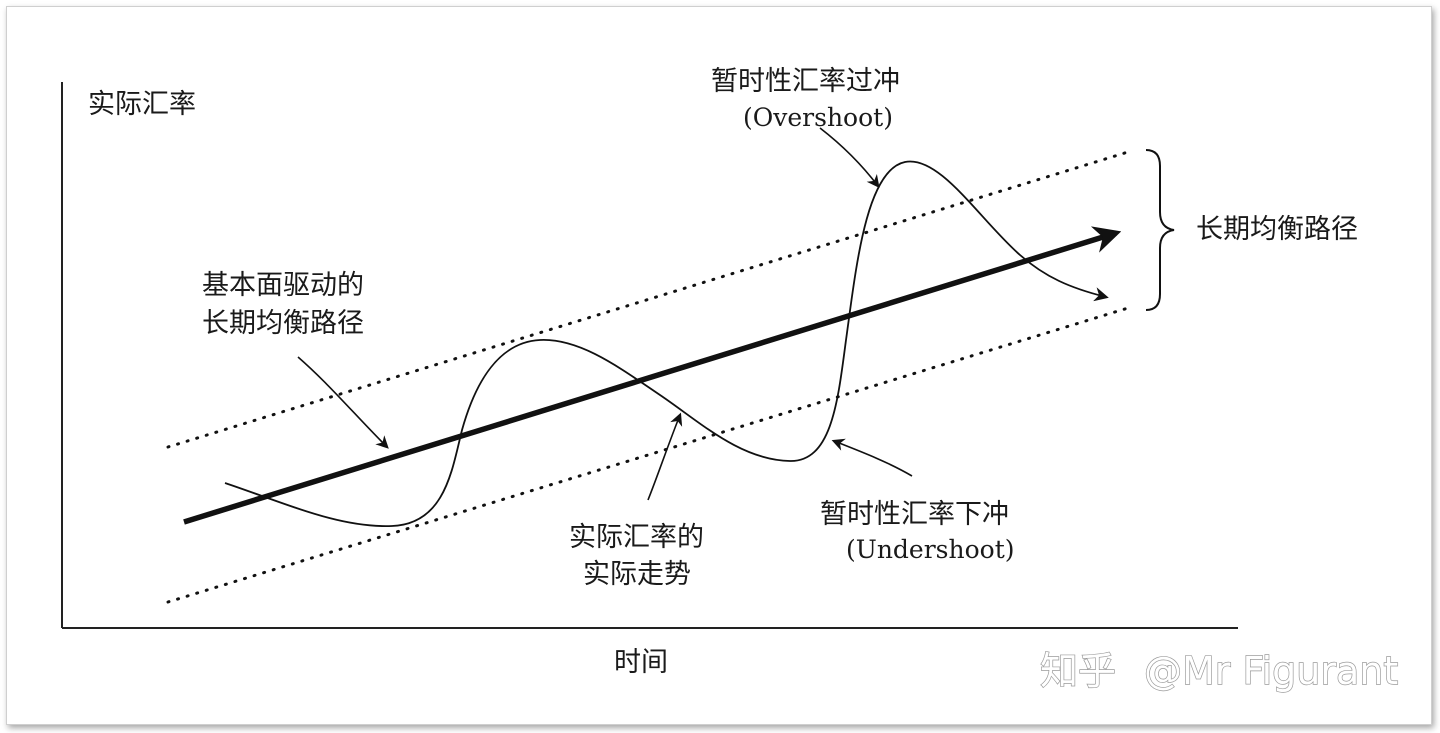  I want to click on overshoot-label-line1: 暂时性汇率过冲, so click(805, 81).